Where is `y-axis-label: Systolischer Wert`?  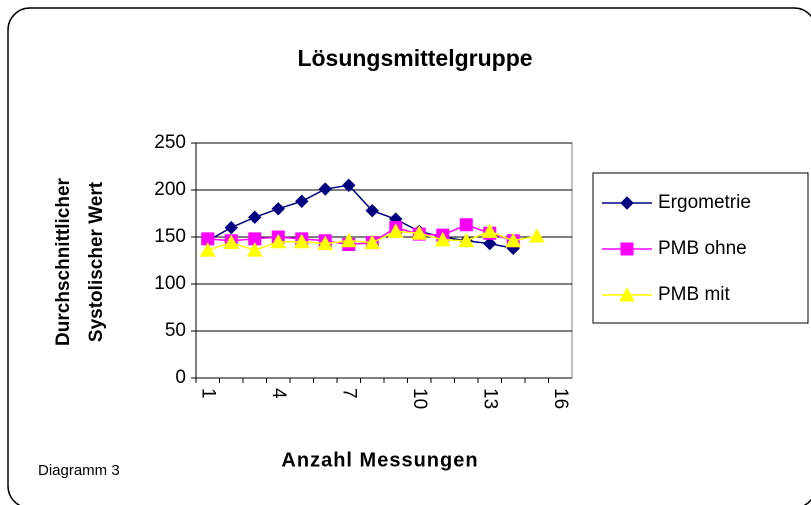 y-axis-label: Systolischer Wert is located at coordinates (96, 261).